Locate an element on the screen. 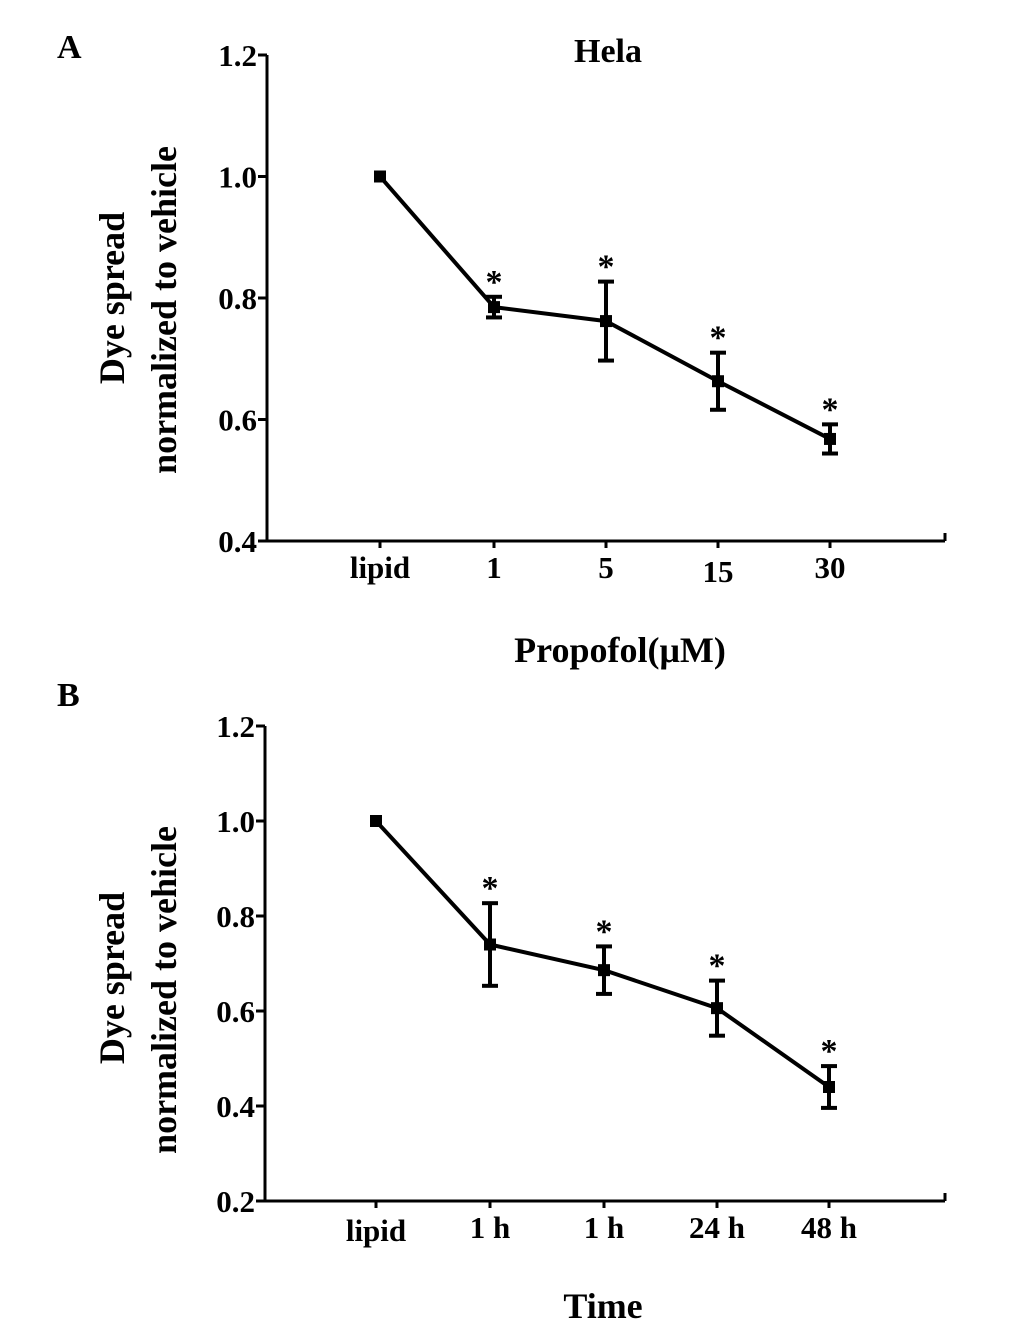 The image size is (1033, 1328). panel-a-series: * * * * is located at coordinates (606, 313).